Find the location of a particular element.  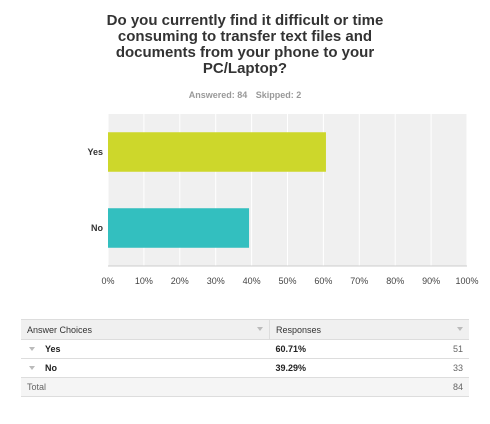

total-spacer is located at coordinates (335, 387).